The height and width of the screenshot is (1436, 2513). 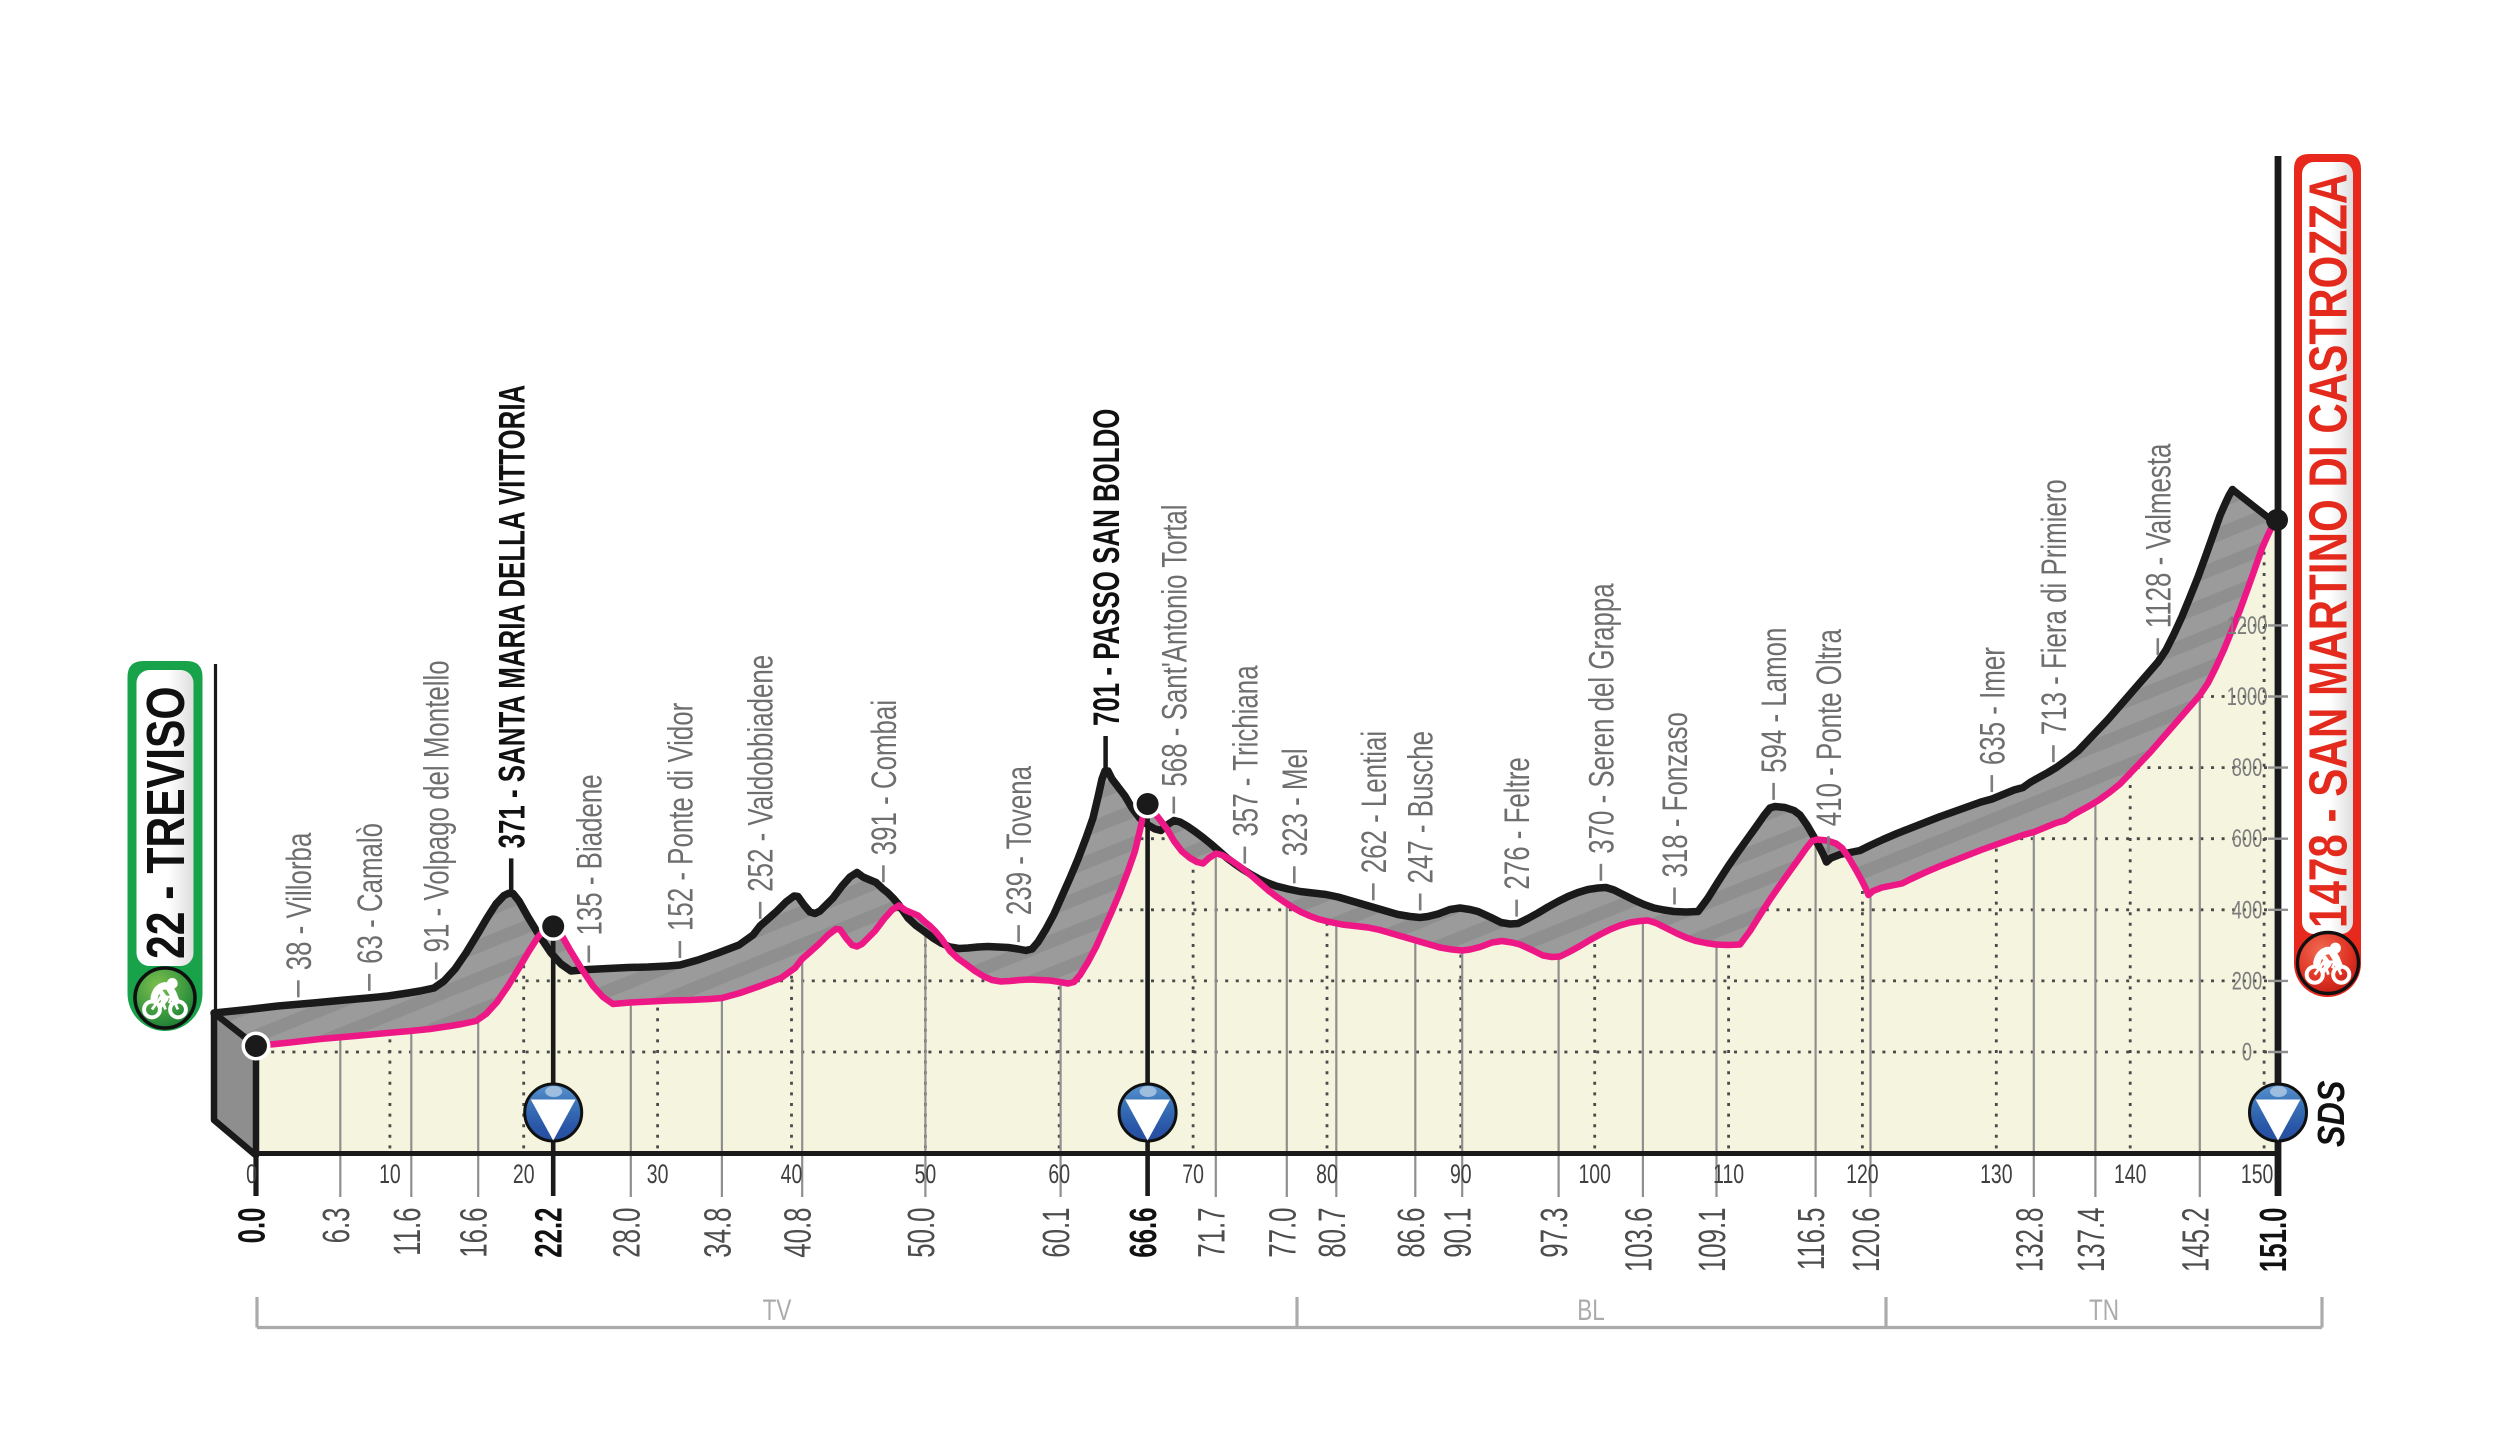 I want to click on svg-text: 140, so click(x=2130, y=1174).